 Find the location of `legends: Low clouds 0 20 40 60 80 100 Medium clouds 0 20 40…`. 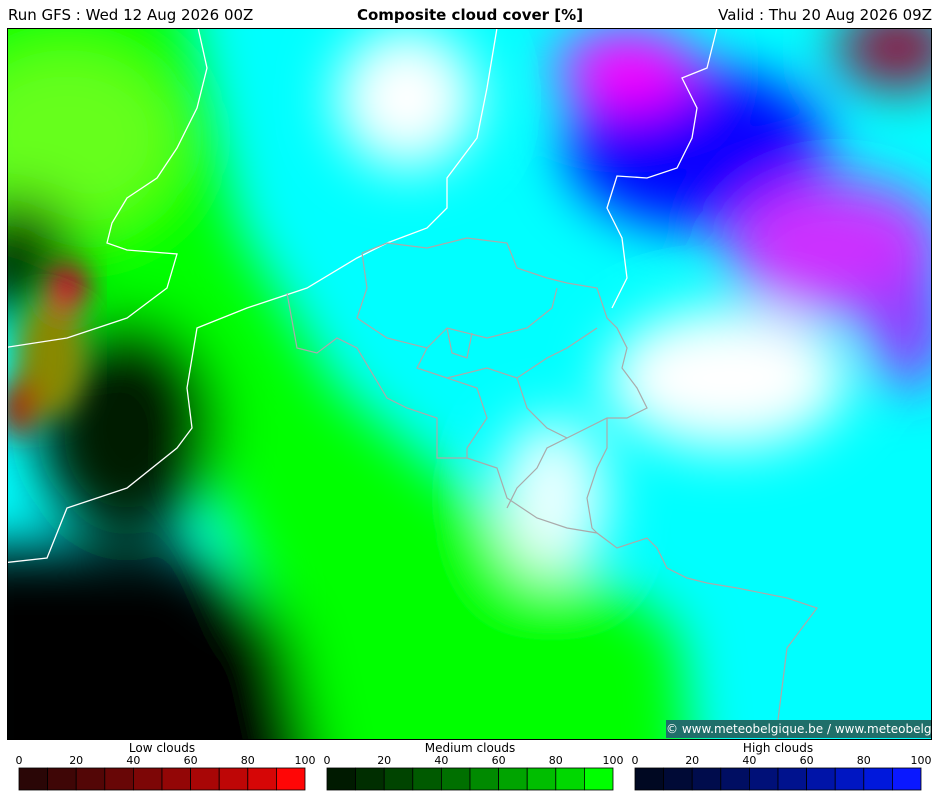

legends: Low clouds 0 20 40 60 80 100 Medium clouds 0 20 40… is located at coordinates (474, 766).